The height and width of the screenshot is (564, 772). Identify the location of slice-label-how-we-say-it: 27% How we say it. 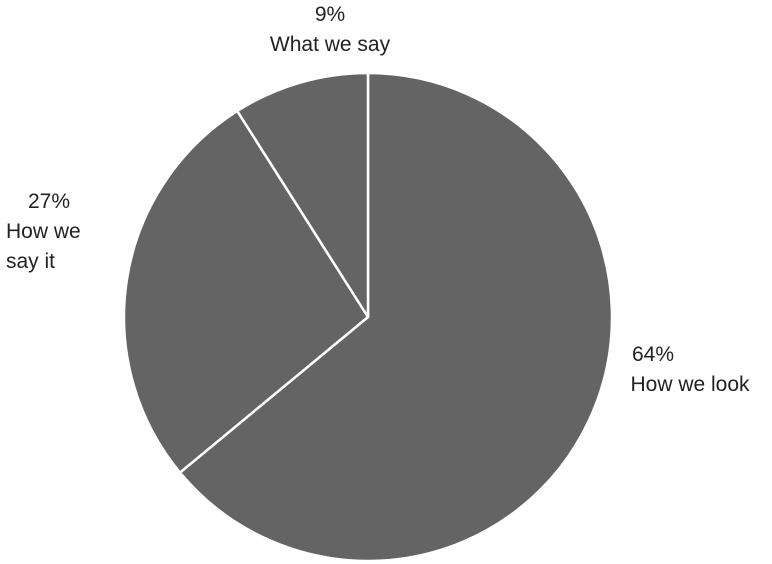
(61, 232).